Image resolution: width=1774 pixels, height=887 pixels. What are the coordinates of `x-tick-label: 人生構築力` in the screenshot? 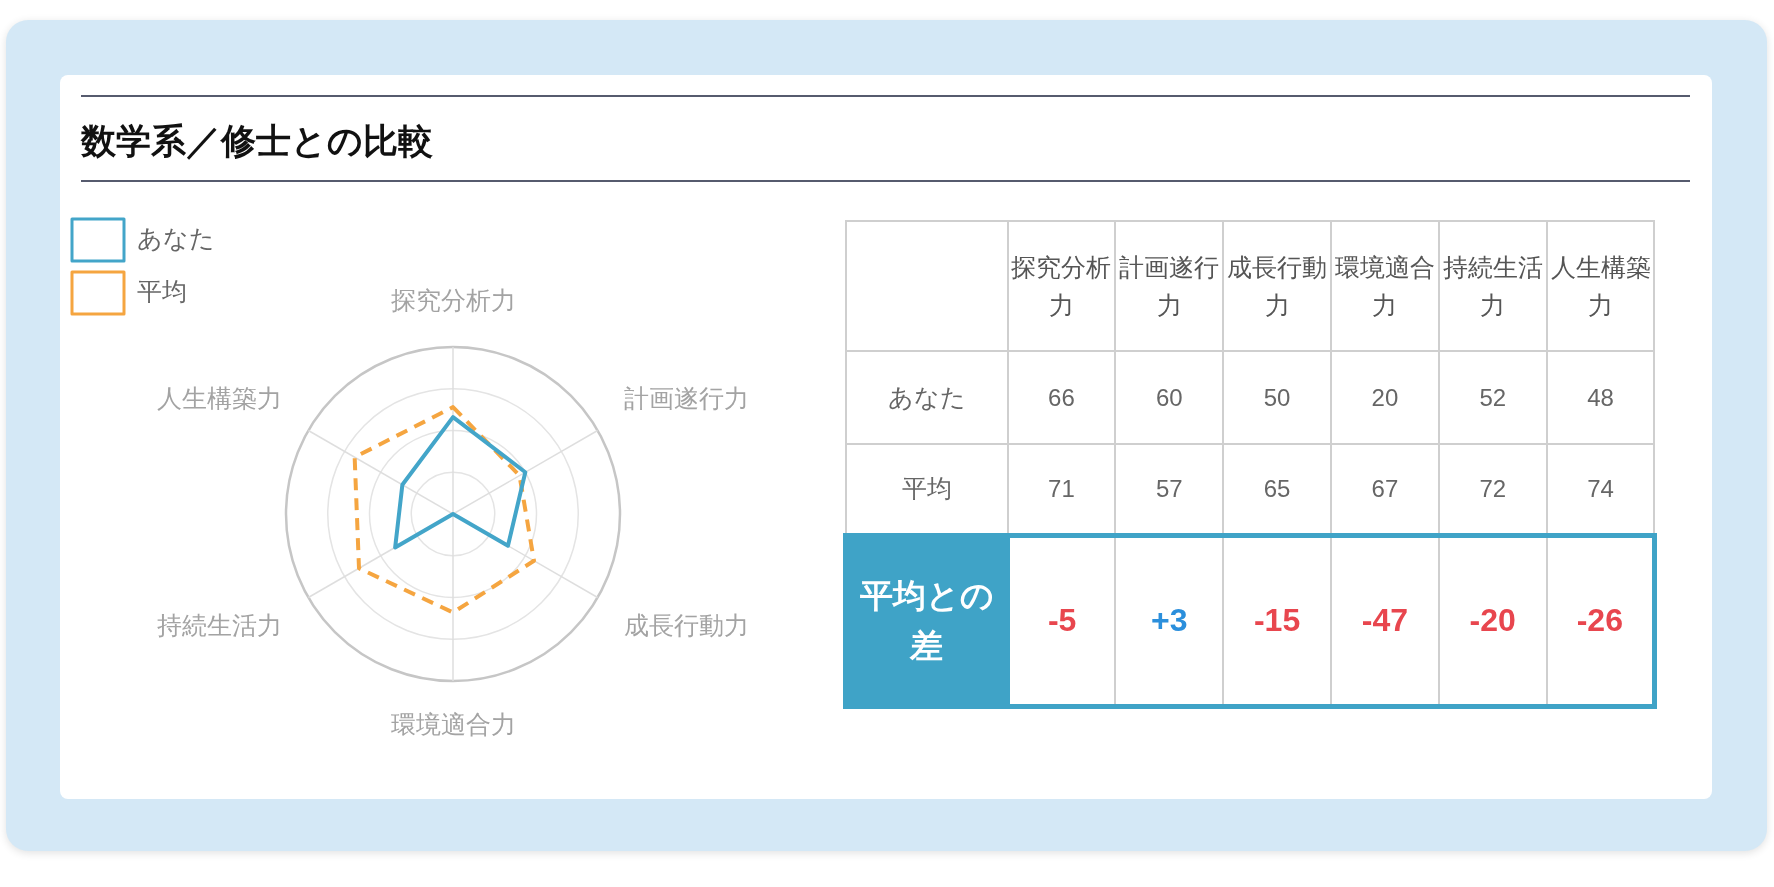 It's located at (1600, 286).